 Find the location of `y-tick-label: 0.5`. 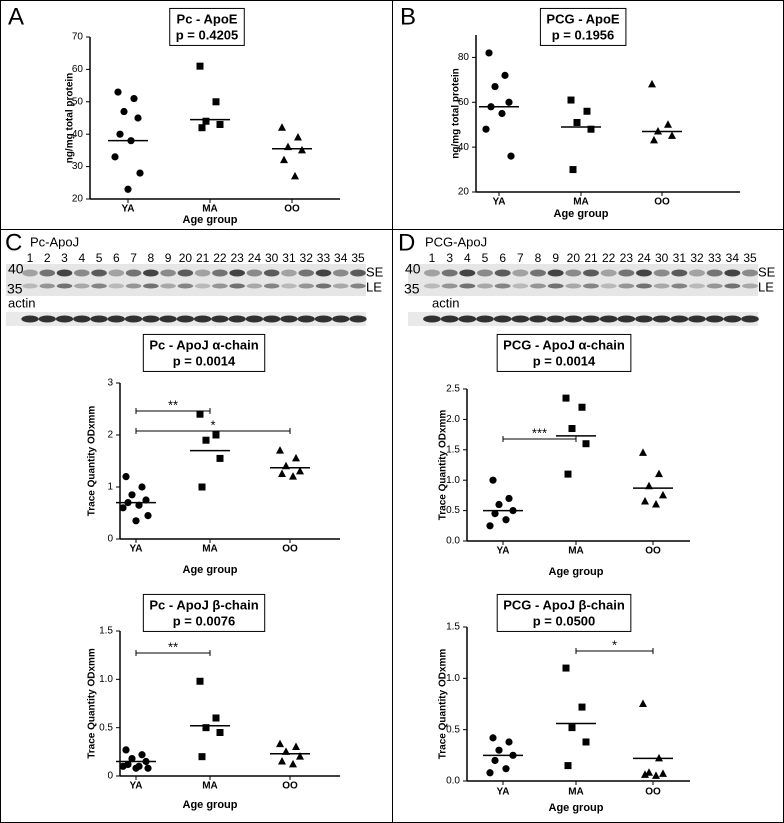

y-tick-label: 0.5 is located at coordinates (106, 727).